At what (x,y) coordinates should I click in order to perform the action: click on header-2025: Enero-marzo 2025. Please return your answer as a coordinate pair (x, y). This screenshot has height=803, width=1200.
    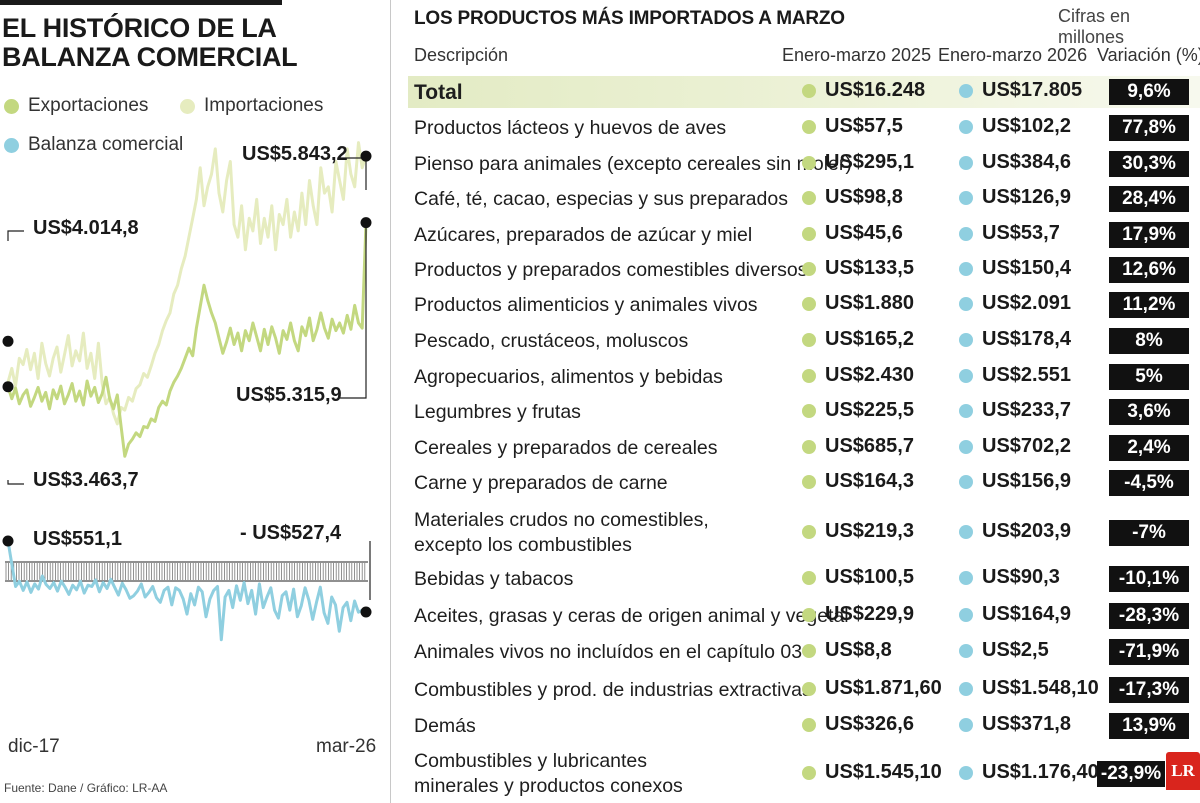
    Looking at the image, I should click on (857, 55).